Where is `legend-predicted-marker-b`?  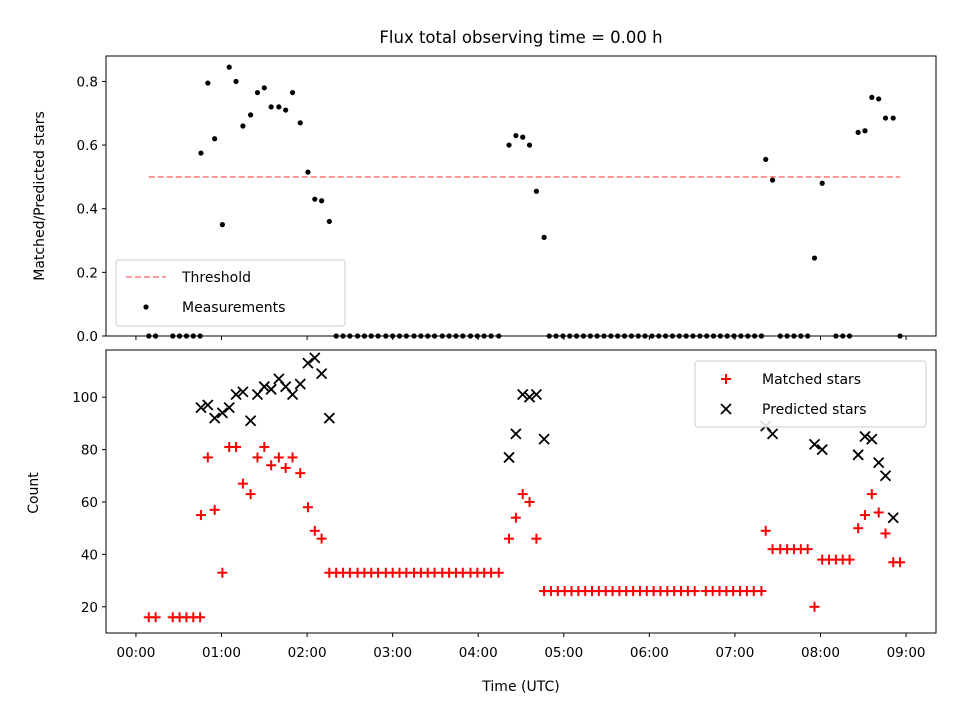 legend-predicted-marker-b is located at coordinates (726, 409).